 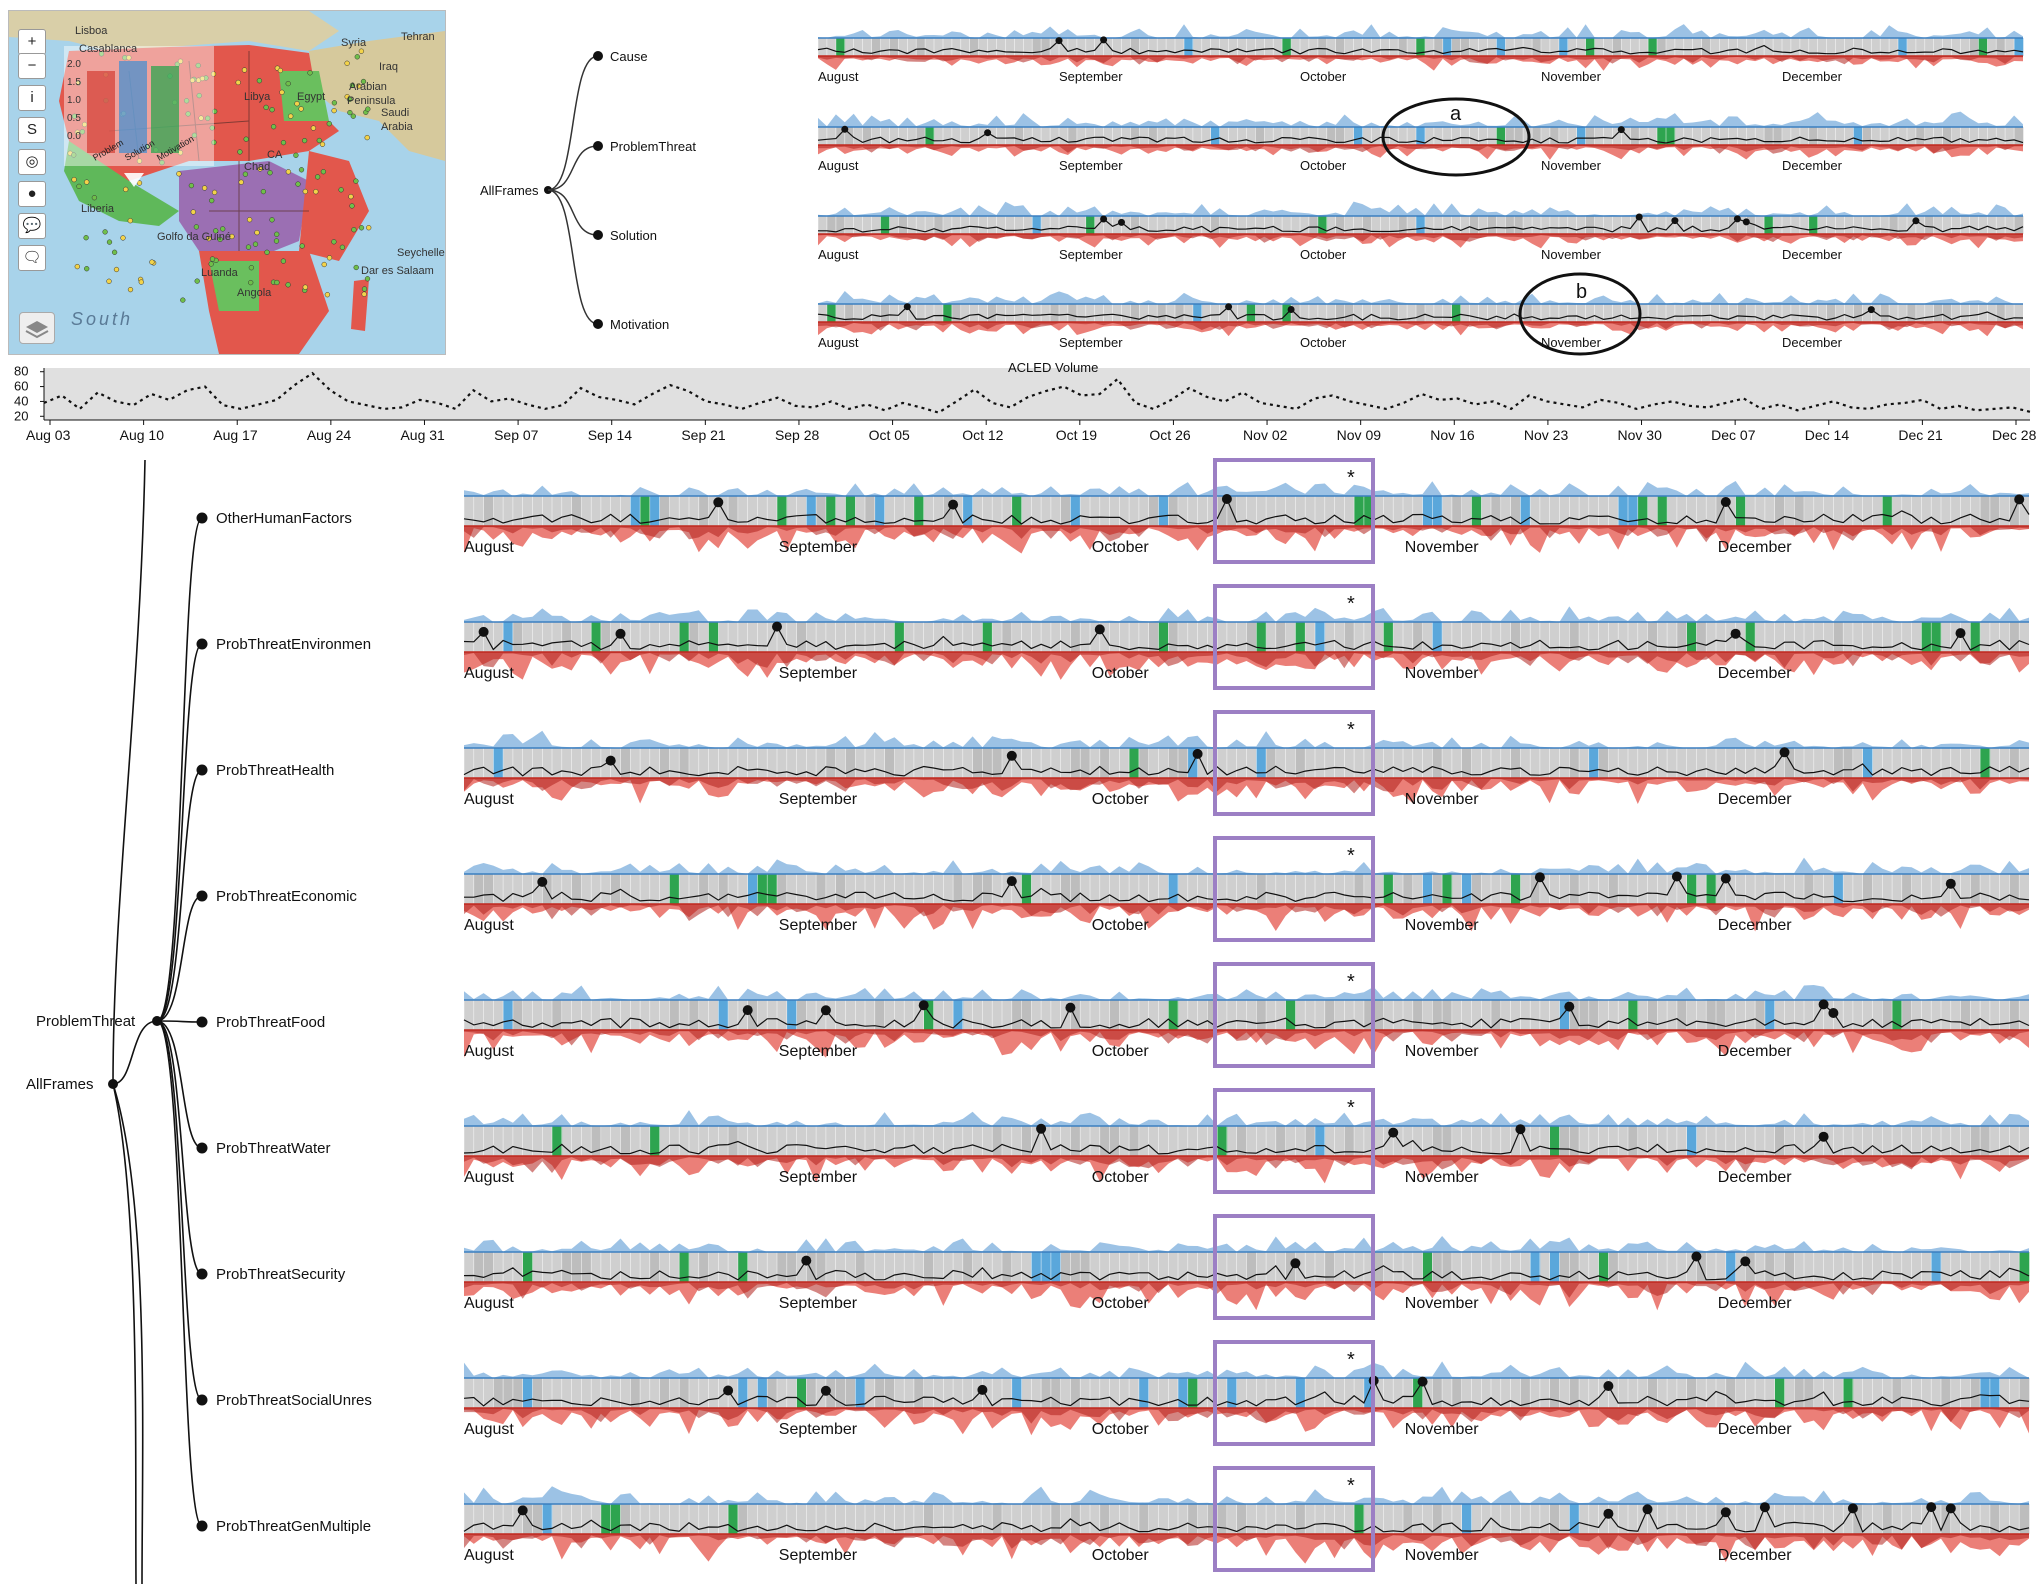 I want to click on mini-axis-tick: 1.0, so click(x=74, y=100).